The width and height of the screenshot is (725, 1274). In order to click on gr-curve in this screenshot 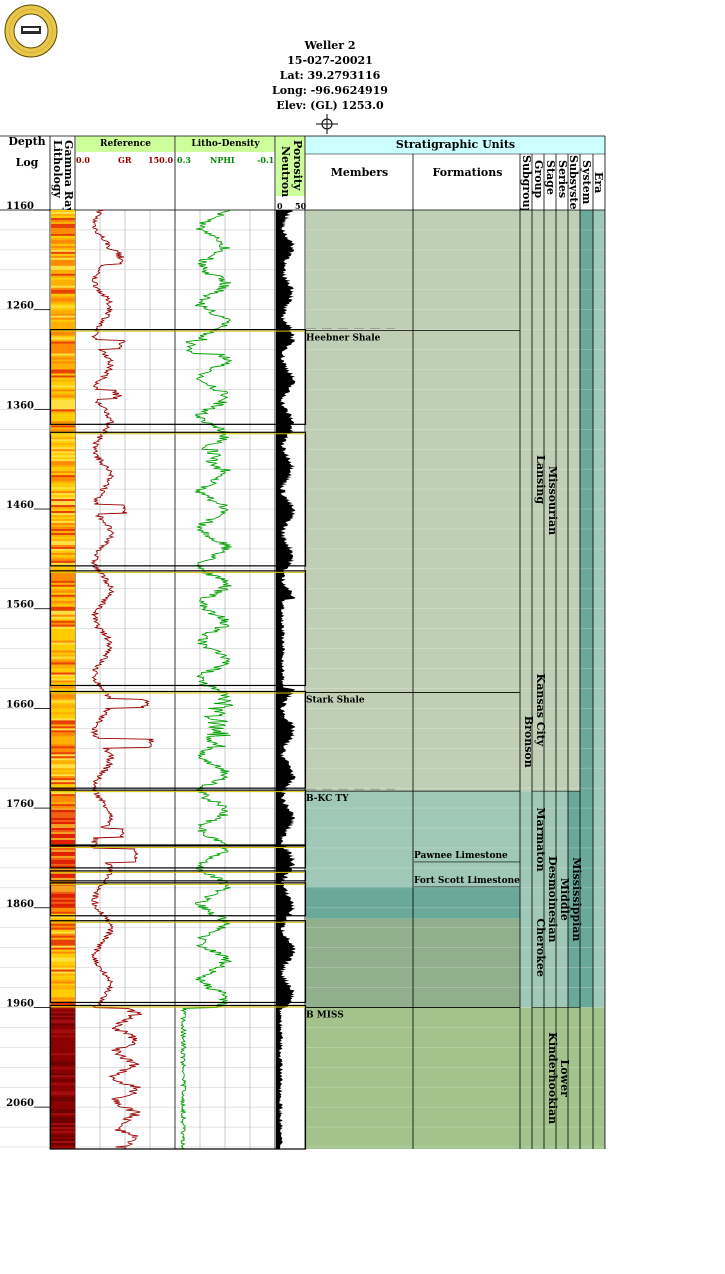, I will do `click(122, 679)`.